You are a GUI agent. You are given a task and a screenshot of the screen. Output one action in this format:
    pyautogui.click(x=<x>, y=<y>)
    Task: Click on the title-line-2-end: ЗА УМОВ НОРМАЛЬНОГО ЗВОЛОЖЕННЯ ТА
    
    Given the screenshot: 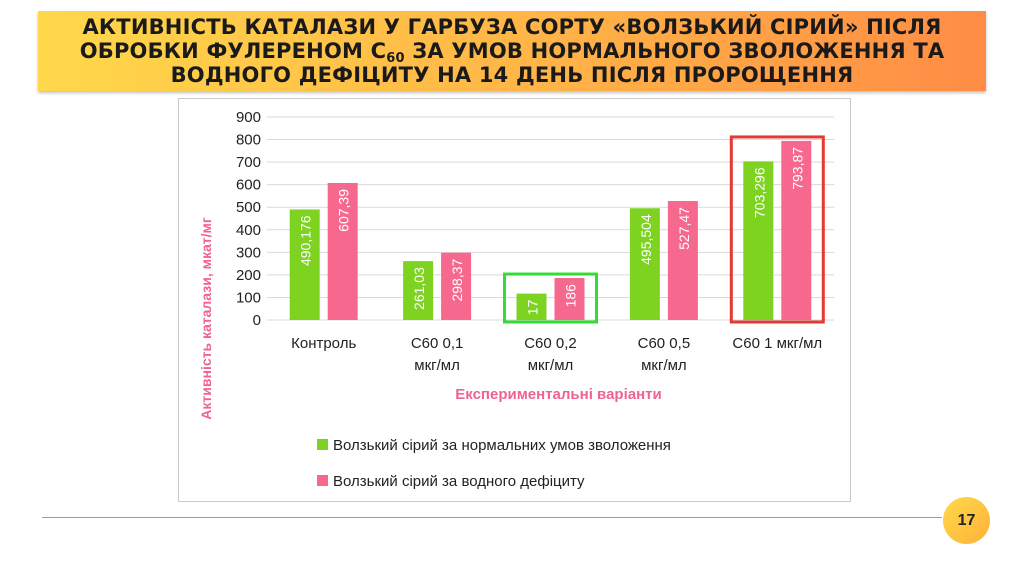 What is the action you would take?
    pyautogui.click(x=674, y=51)
    